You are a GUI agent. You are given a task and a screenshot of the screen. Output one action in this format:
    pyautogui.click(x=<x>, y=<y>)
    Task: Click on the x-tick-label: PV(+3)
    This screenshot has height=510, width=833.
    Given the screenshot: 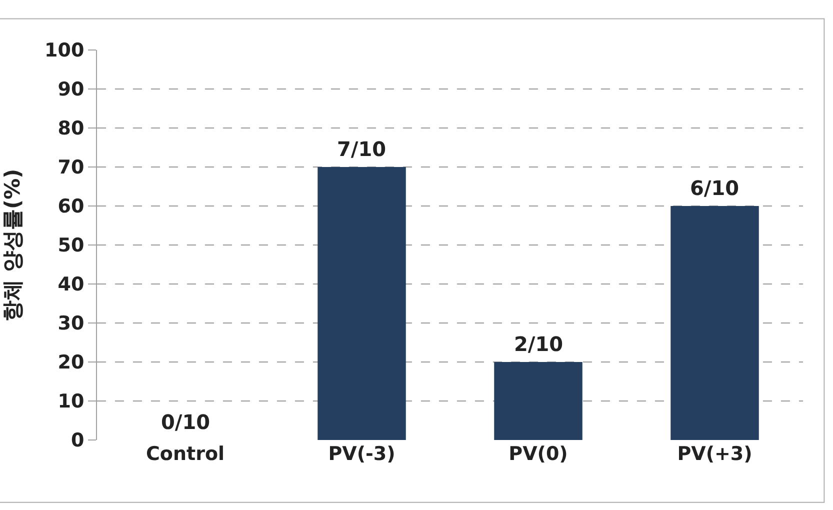 What is the action you would take?
    pyautogui.click(x=714, y=454)
    